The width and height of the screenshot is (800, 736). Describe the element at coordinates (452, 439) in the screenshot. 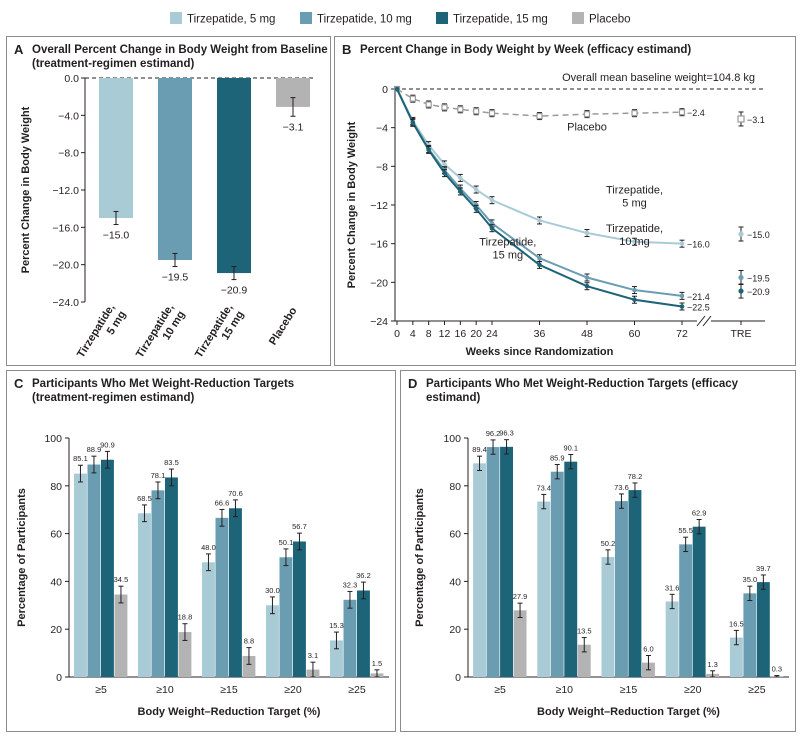

I see `y-tick-label: 100` at that location.